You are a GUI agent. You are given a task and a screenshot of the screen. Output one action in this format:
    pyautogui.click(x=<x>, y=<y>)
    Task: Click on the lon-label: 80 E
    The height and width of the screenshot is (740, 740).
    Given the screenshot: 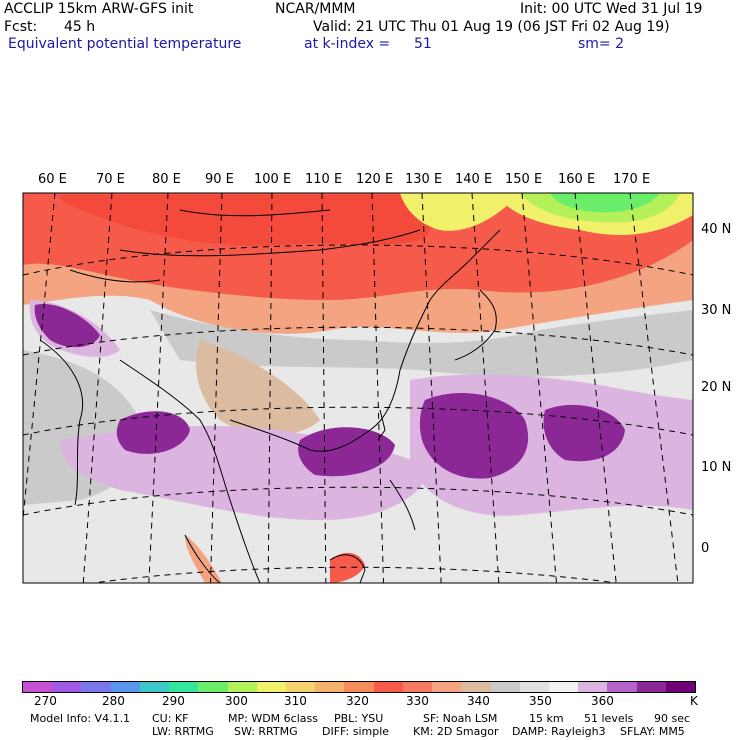 What is the action you would take?
    pyautogui.click(x=166, y=179)
    